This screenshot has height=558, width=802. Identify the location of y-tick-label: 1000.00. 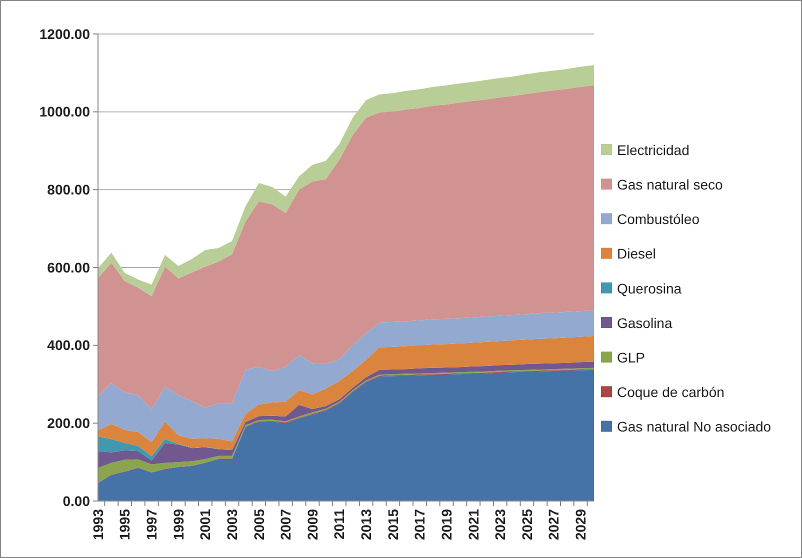
(64, 112).